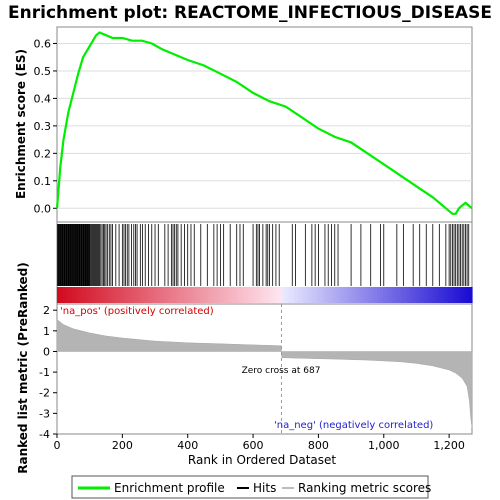 Image resolution: width=500 pixels, height=500 pixels. I want to click on x-tick-label: 1,200, so click(449, 445).